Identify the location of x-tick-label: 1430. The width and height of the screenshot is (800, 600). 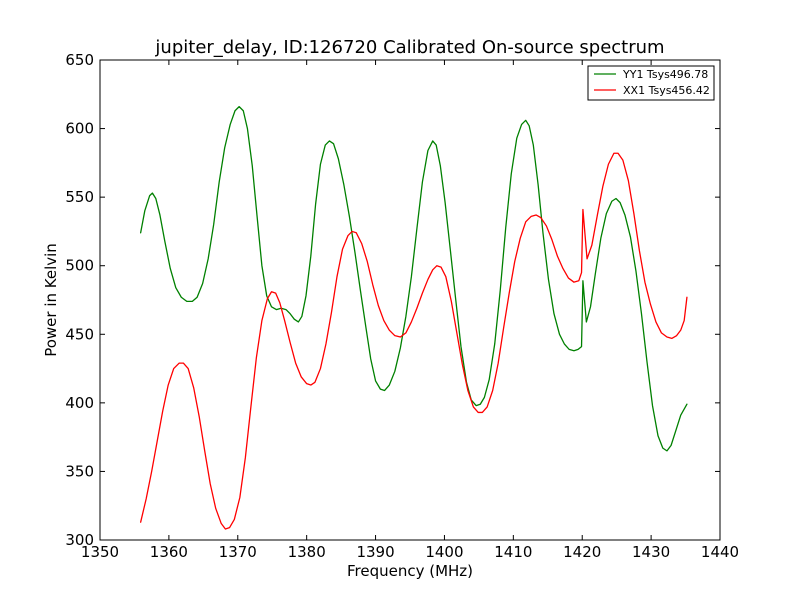
(651, 552).